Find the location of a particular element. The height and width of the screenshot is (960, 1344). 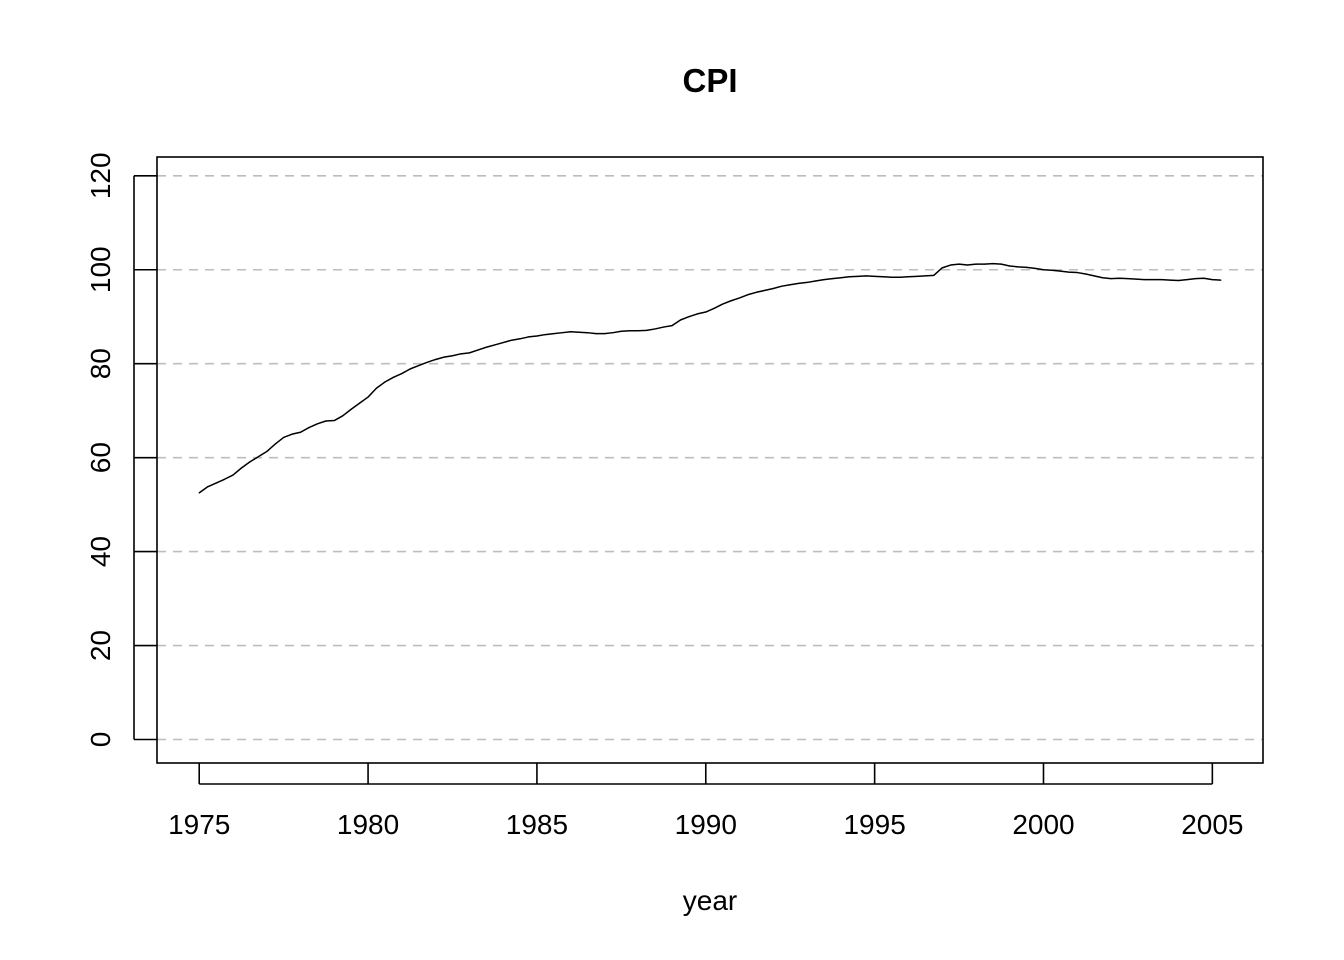

data-point-1989.25 is located at coordinates (680, 320).